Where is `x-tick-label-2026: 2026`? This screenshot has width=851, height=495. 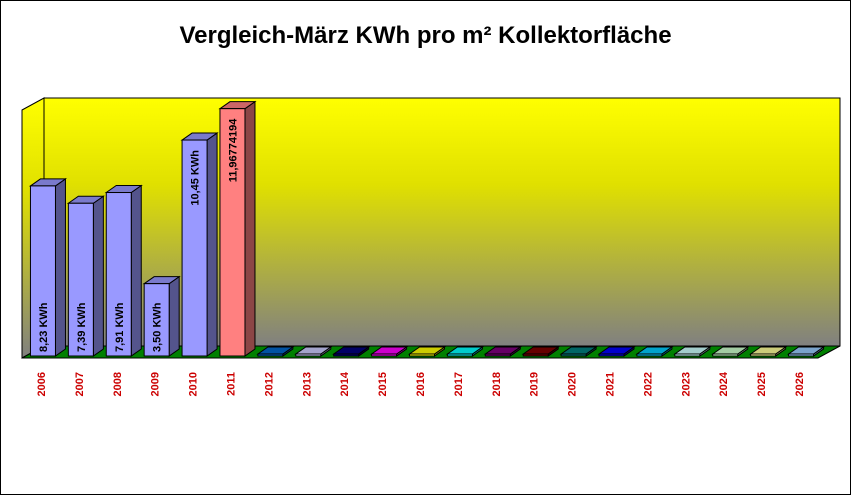
x-tick-label-2026: 2026 is located at coordinates (800, 384).